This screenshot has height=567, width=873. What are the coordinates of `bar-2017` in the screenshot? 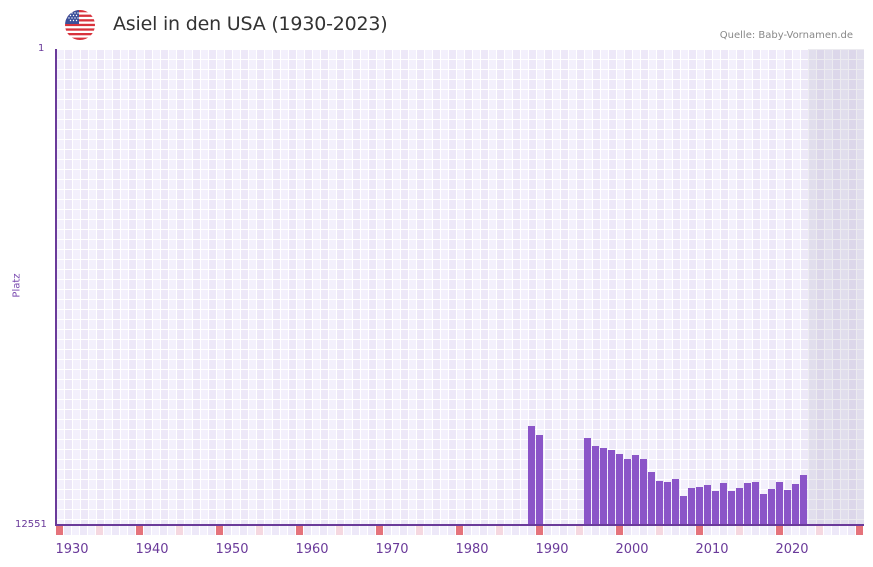 It's located at (771, 506).